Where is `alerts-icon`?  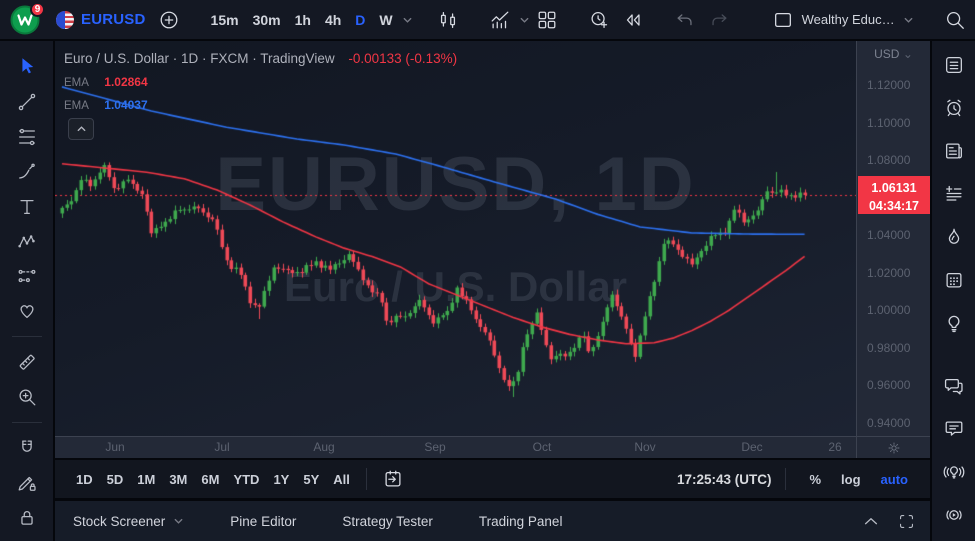
alerts-icon is located at coordinates (954, 108).